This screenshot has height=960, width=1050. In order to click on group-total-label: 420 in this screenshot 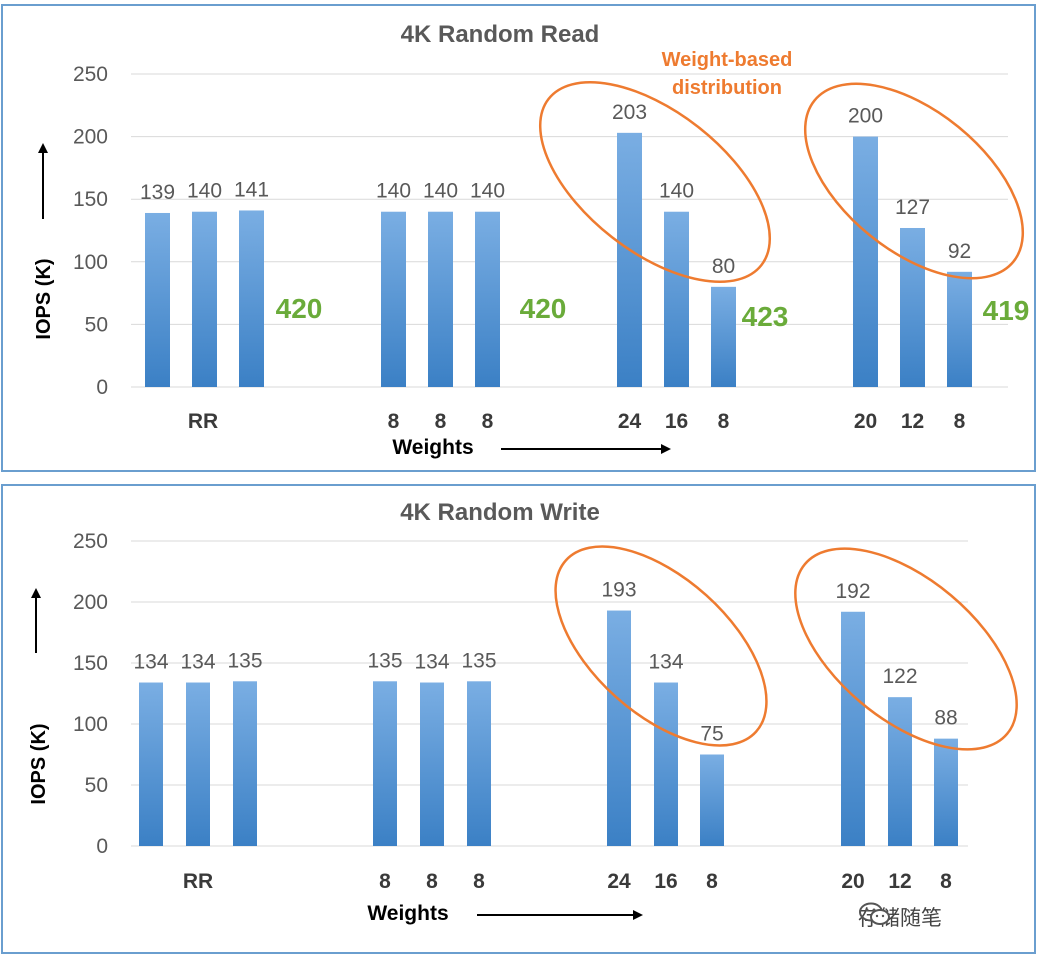, I will do `click(543, 308)`.